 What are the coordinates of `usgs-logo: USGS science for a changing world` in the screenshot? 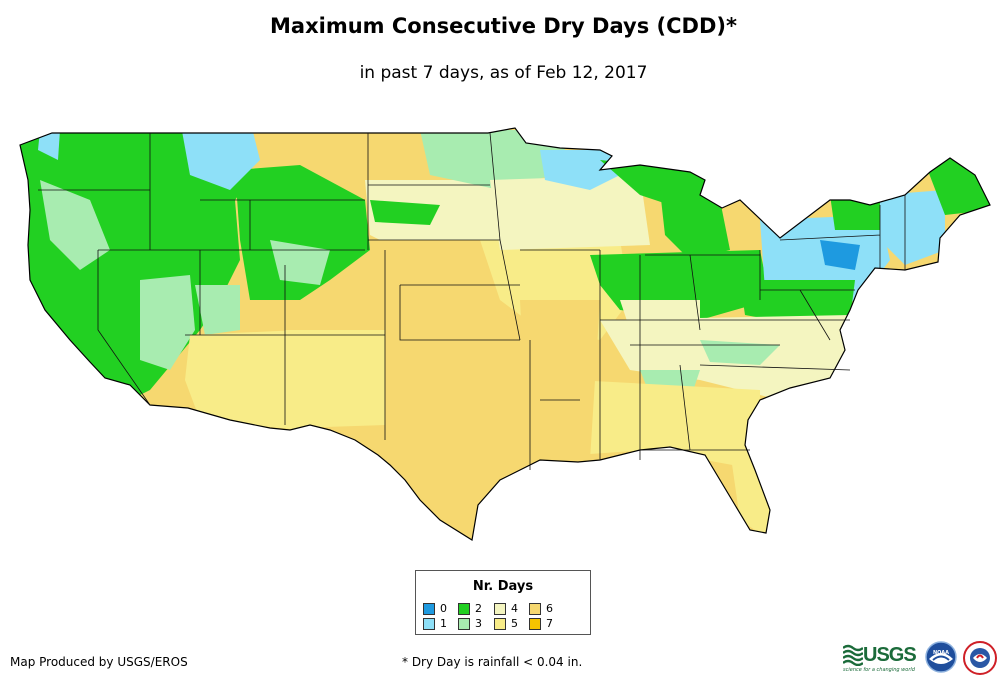 It's located at (881, 658).